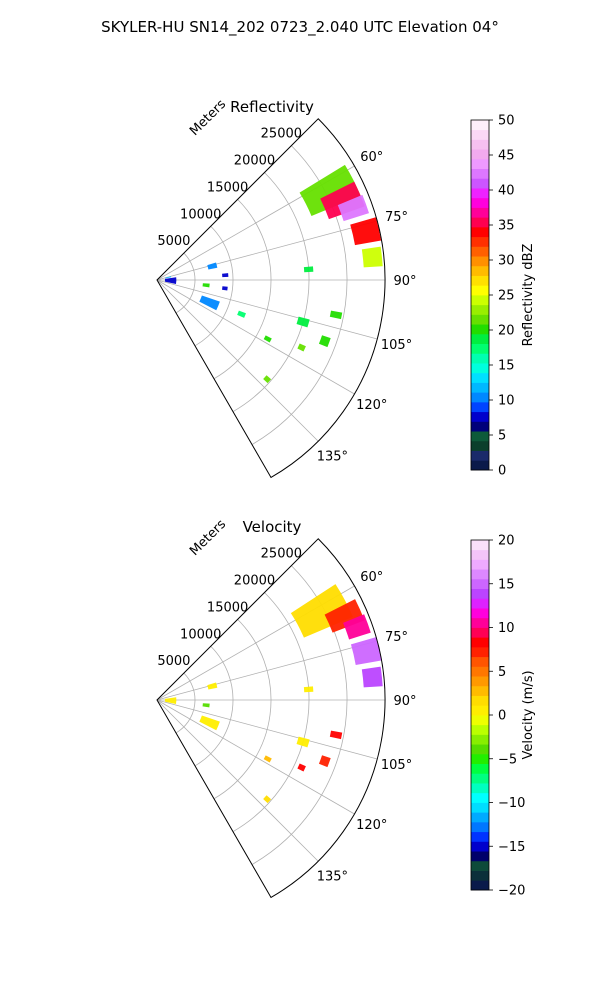 Image resolution: width=600 pixels, height=1000 pixels. What do you see at coordinates (200, 214) in the screenshot?
I see `radial-tick-label: 10000` at bounding box center [200, 214].